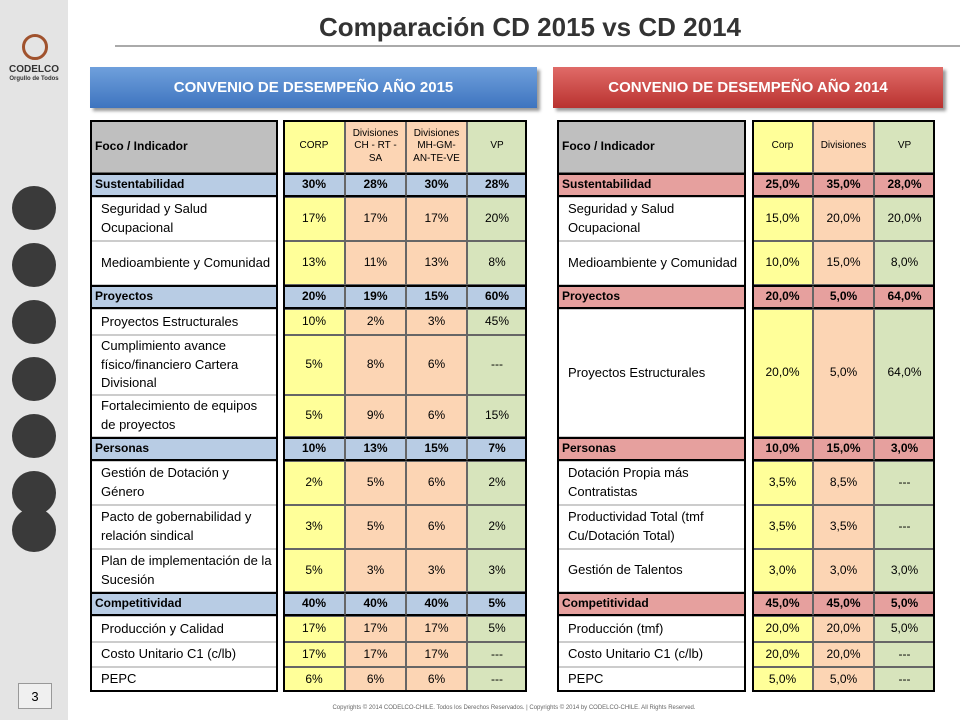 Image resolution: width=960 pixels, height=720 pixels. I want to click on item-label: Producción (tmf), so click(651, 629).